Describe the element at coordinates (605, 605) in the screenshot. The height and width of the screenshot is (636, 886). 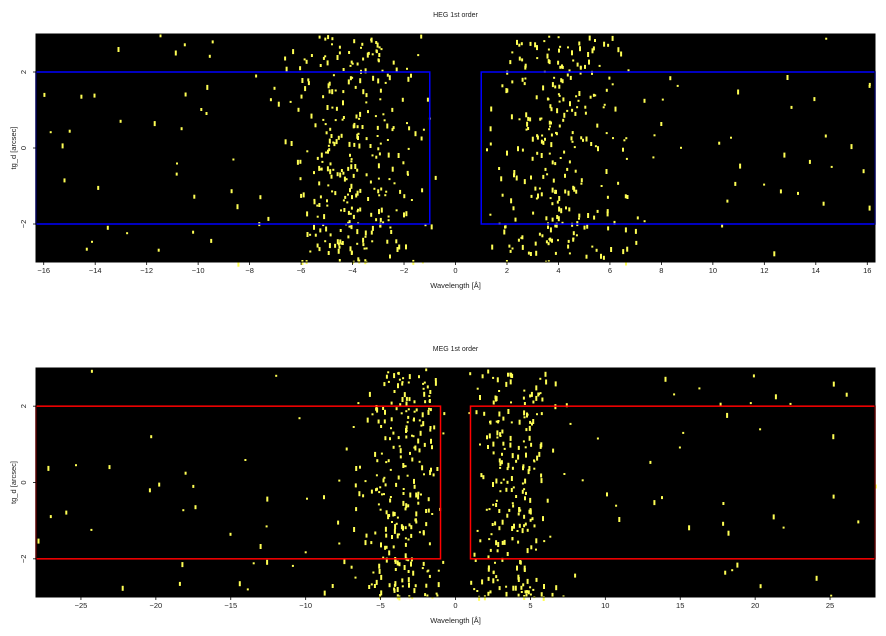
I see `x-tick-label: 10` at that location.